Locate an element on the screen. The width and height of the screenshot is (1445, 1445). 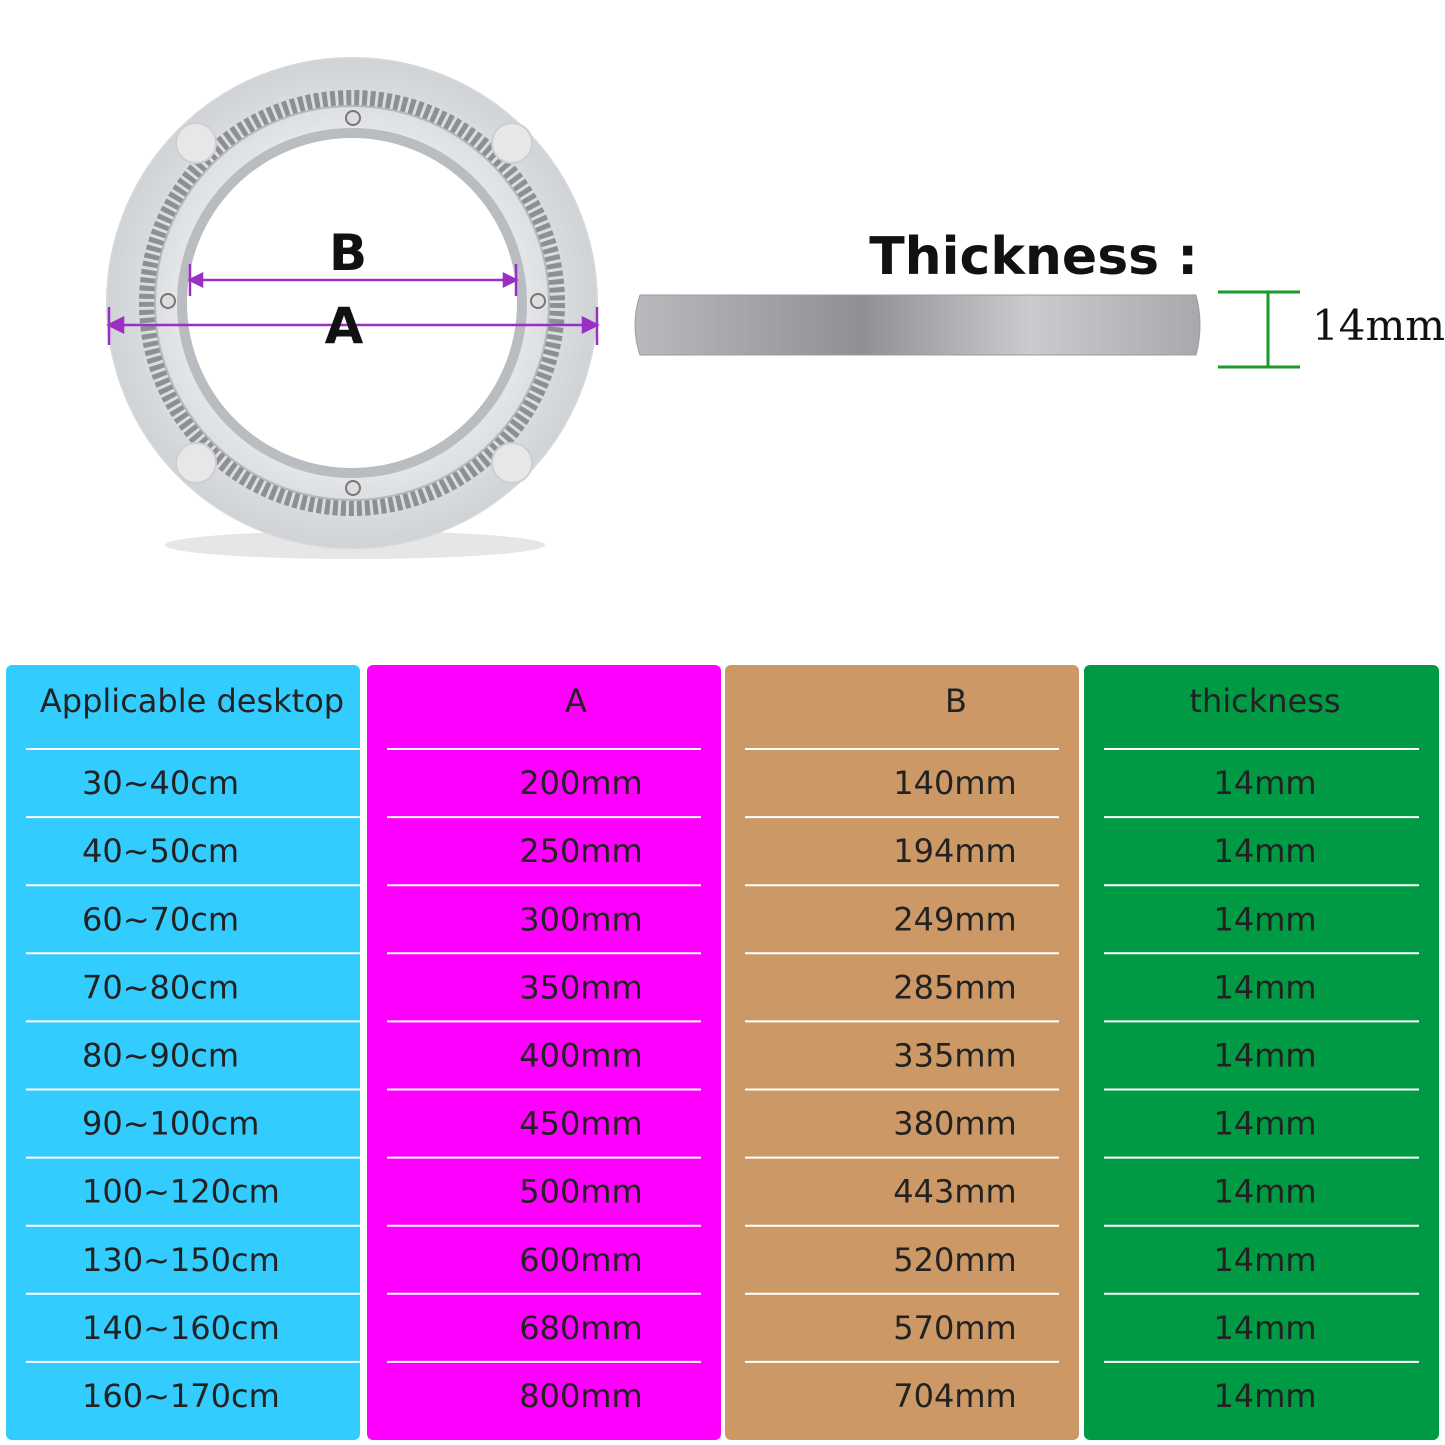
table-cell: 443mm is located at coordinates (954, 1192).